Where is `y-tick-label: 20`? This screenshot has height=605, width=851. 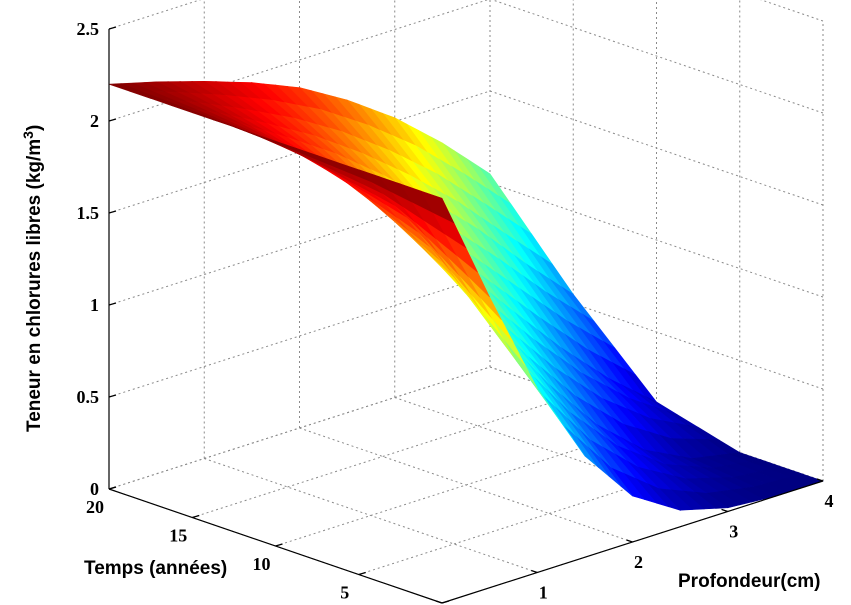
y-tick-label: 20 is located at coordinates (95, 507).